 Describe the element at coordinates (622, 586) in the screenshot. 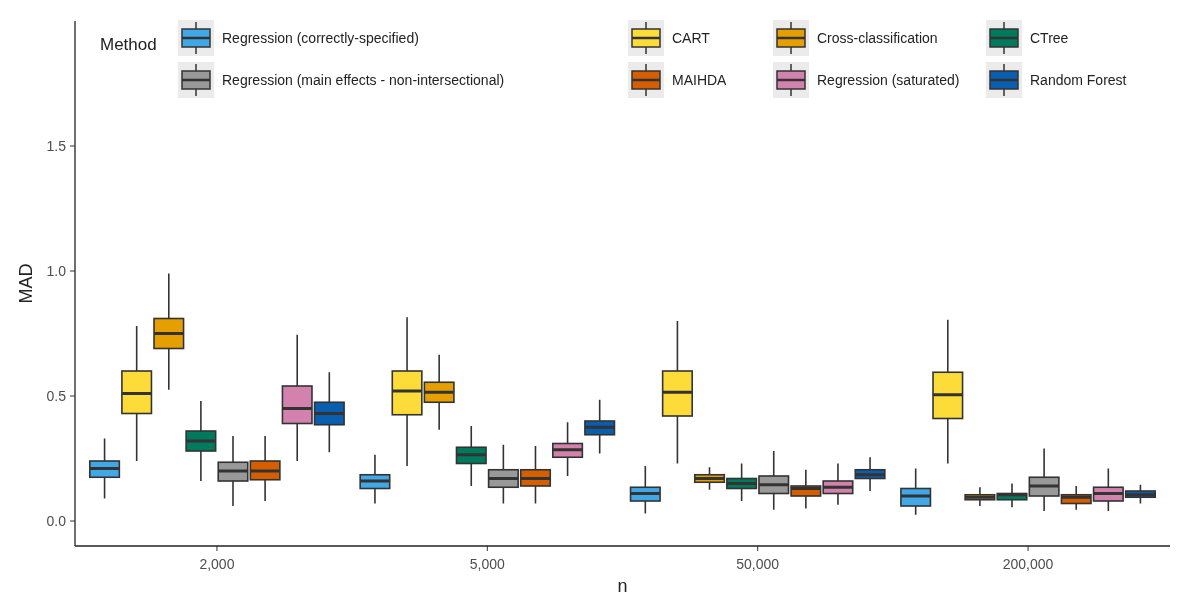

I see `x-axis-title: n` at that location.